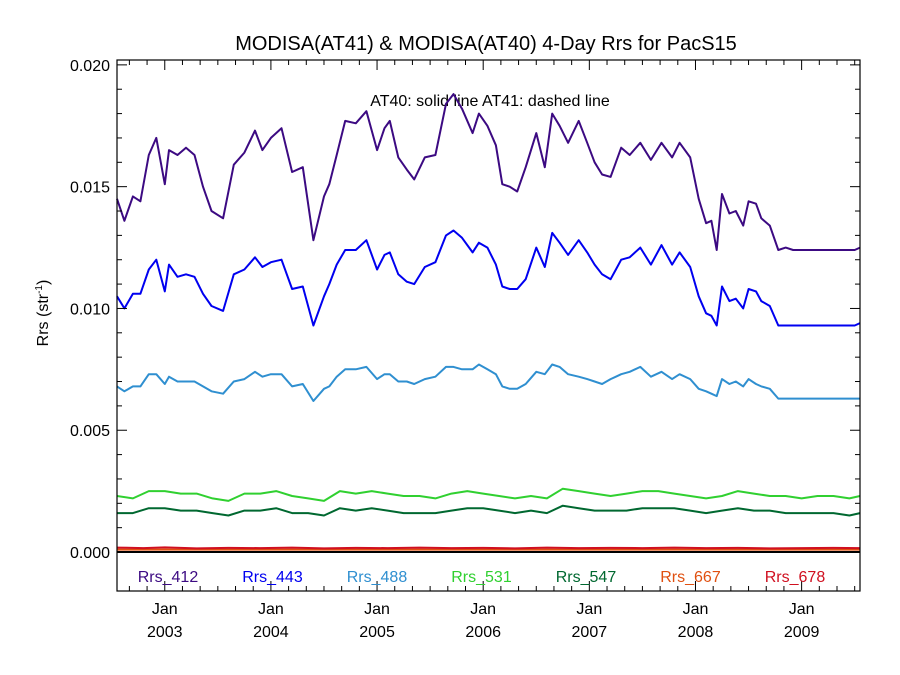  Describe the element at coordinates (43, 319) in the screenshot. I see `y-axis-label-base: Rrs (str` at that location.